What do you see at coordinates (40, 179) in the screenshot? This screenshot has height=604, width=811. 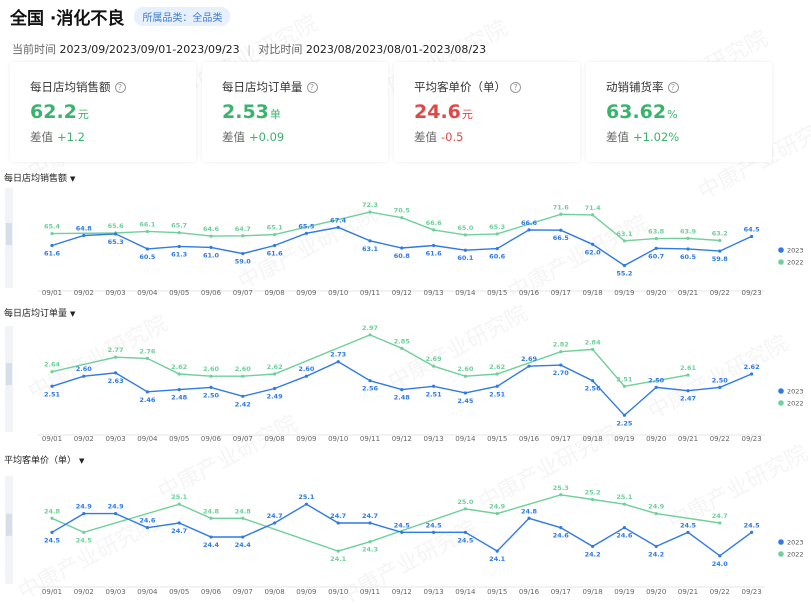 I see `chart-title-sales: 每日店均销售额 ▼` at bounding box center [40, 179].